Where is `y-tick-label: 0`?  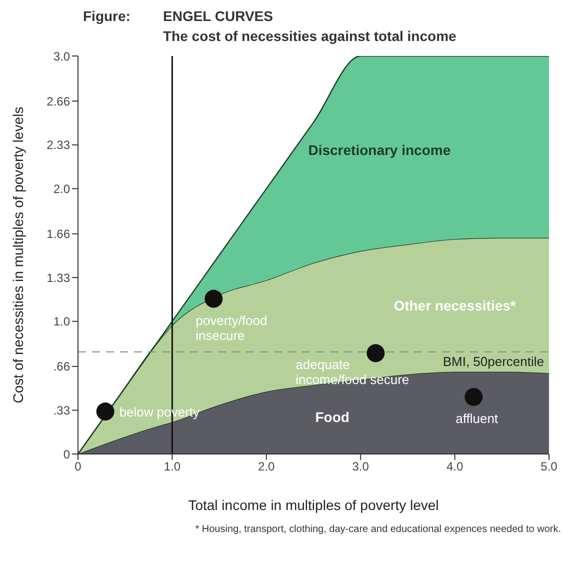
y-tick-label: 0 is located at coordinates (66, 454).